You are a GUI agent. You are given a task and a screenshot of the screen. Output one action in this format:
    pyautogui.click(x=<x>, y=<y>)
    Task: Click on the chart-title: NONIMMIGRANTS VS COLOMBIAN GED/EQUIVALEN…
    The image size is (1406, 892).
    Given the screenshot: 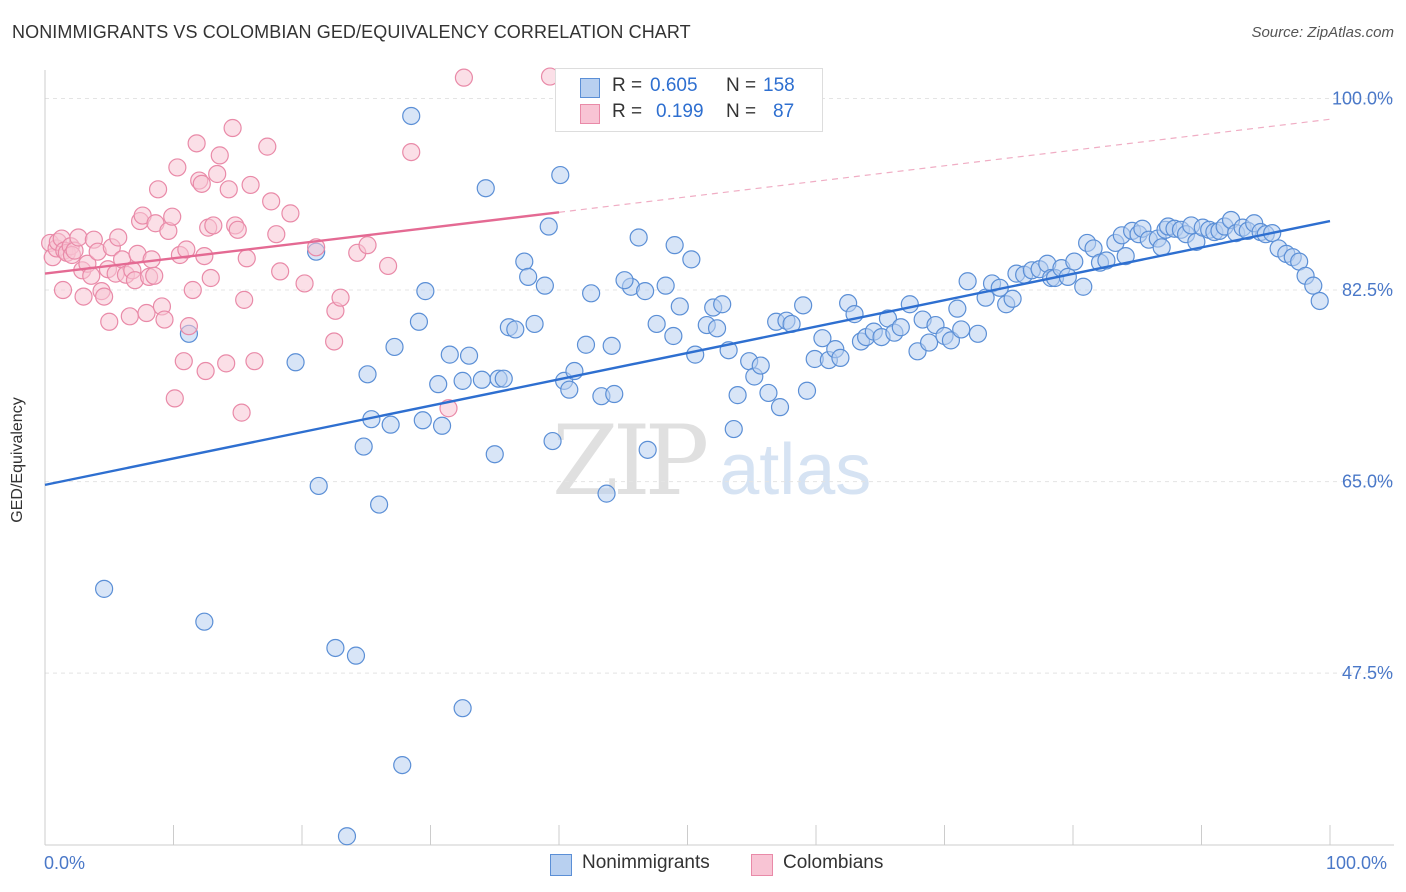 What is the action you would take?
    pyautogui.click(x=351, y=32)
    